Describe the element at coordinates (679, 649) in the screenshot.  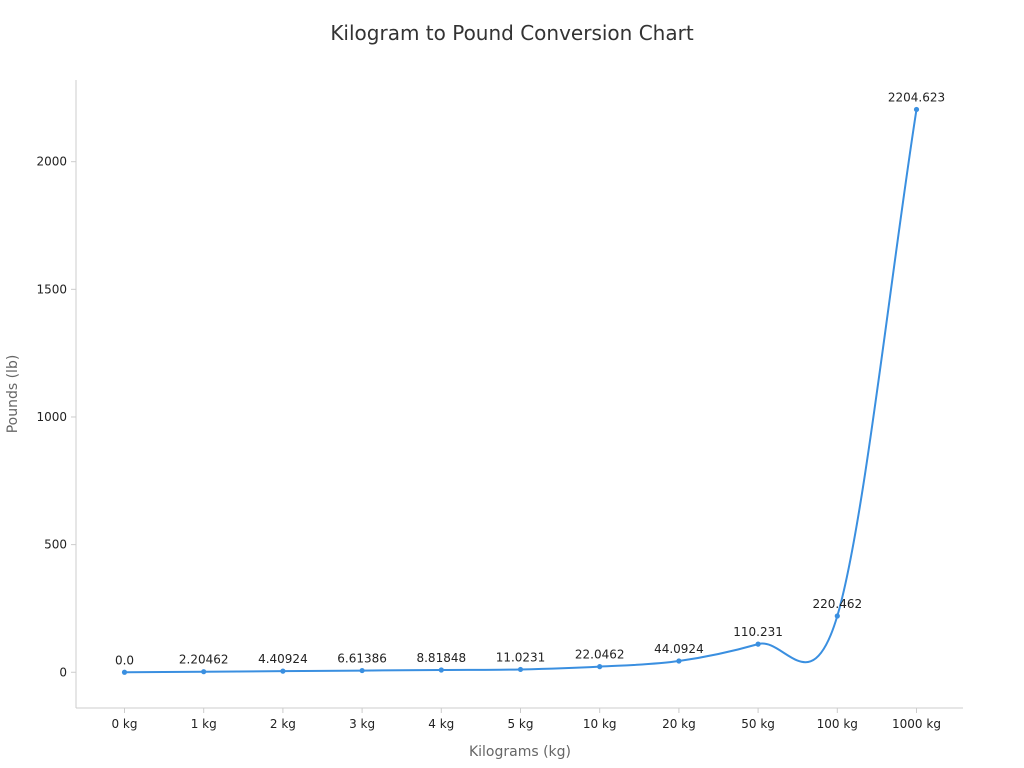
I see `data-label: 44.0924` at that location.